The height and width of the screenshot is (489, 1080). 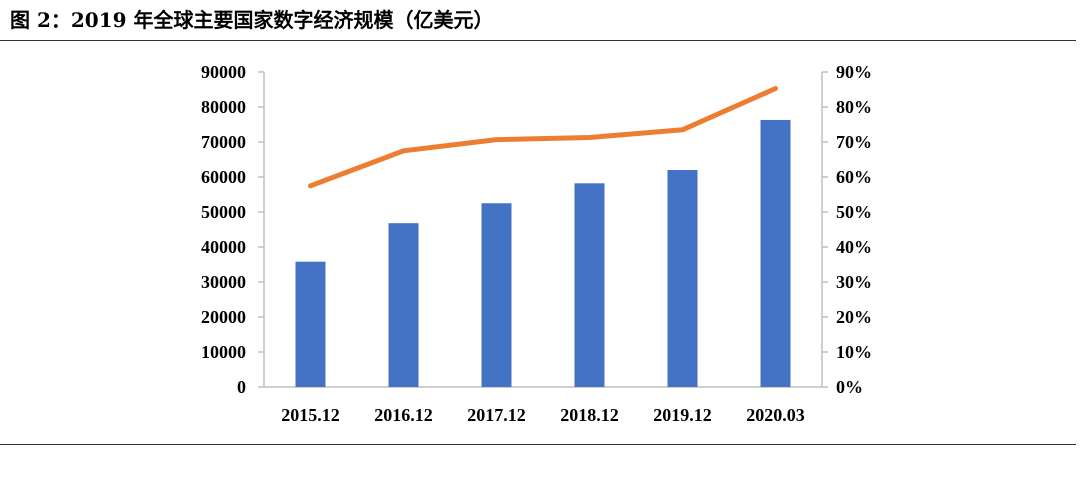 I want to click on right-tick-label: 20%, so click(x=854, y=317).